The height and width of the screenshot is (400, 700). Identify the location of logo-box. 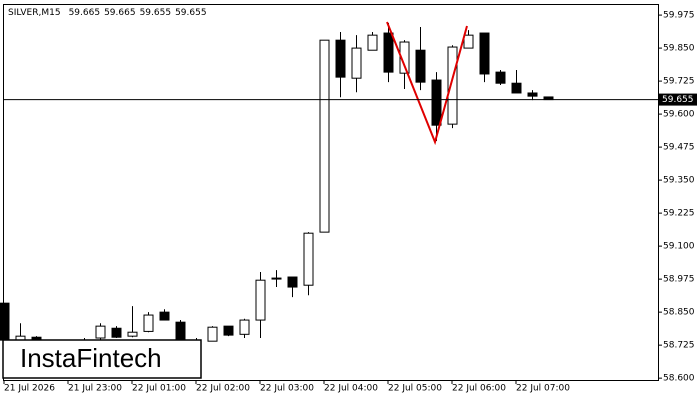
(102, 359).